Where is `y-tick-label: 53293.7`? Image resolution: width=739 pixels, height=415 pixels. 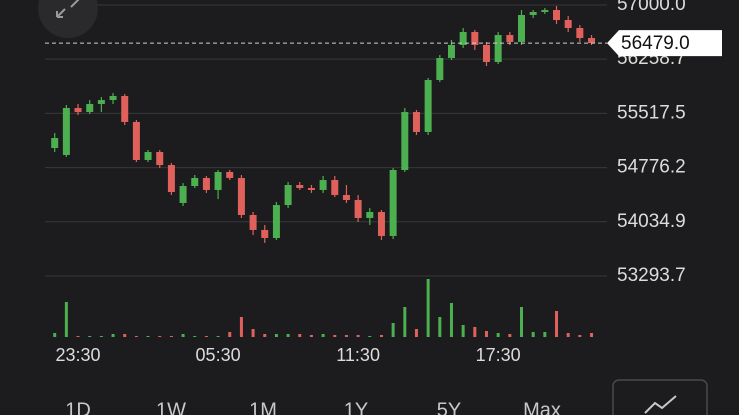 y-tick-label: 53293.7 is located at coordinates (651, 275).